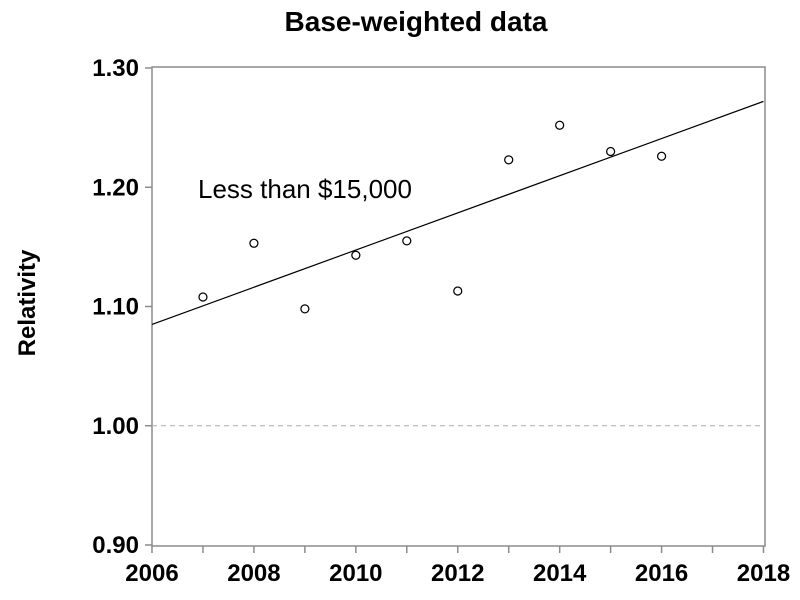 Image resolution: width=800 pixels, height=600 pixels. I want to click on x-axis-tick-label: 2014, so click(560, 573).